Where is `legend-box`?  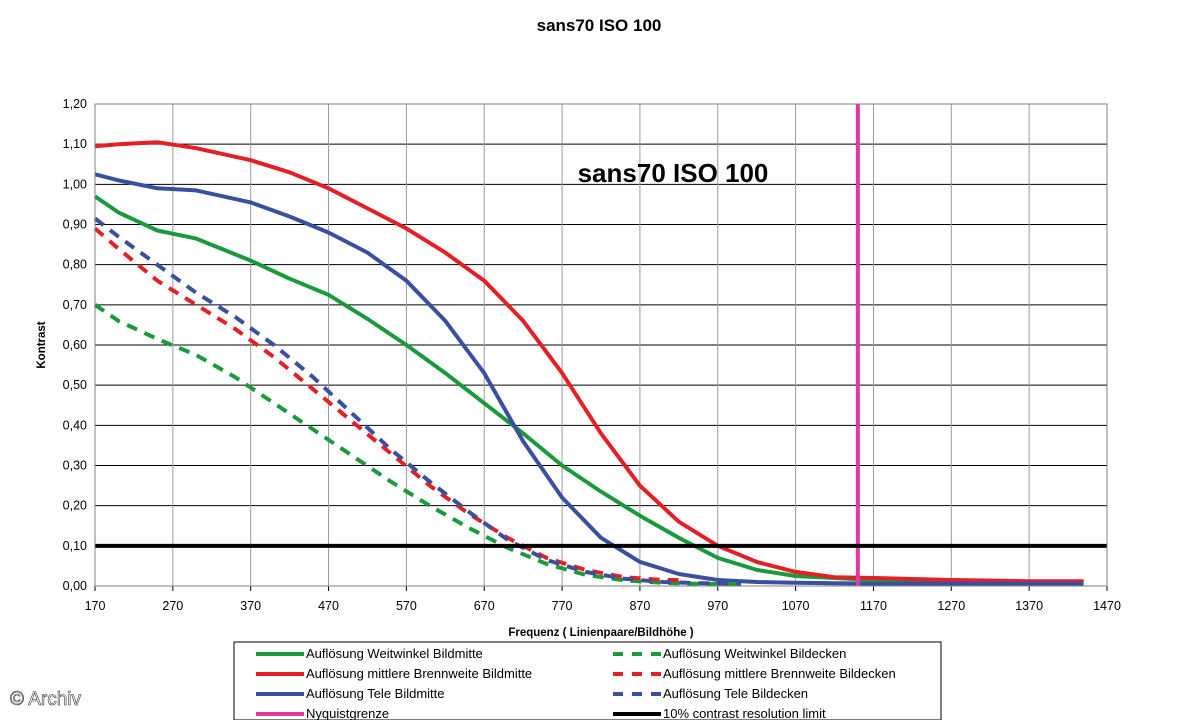 legend-box is located at coordinates (587, 680).